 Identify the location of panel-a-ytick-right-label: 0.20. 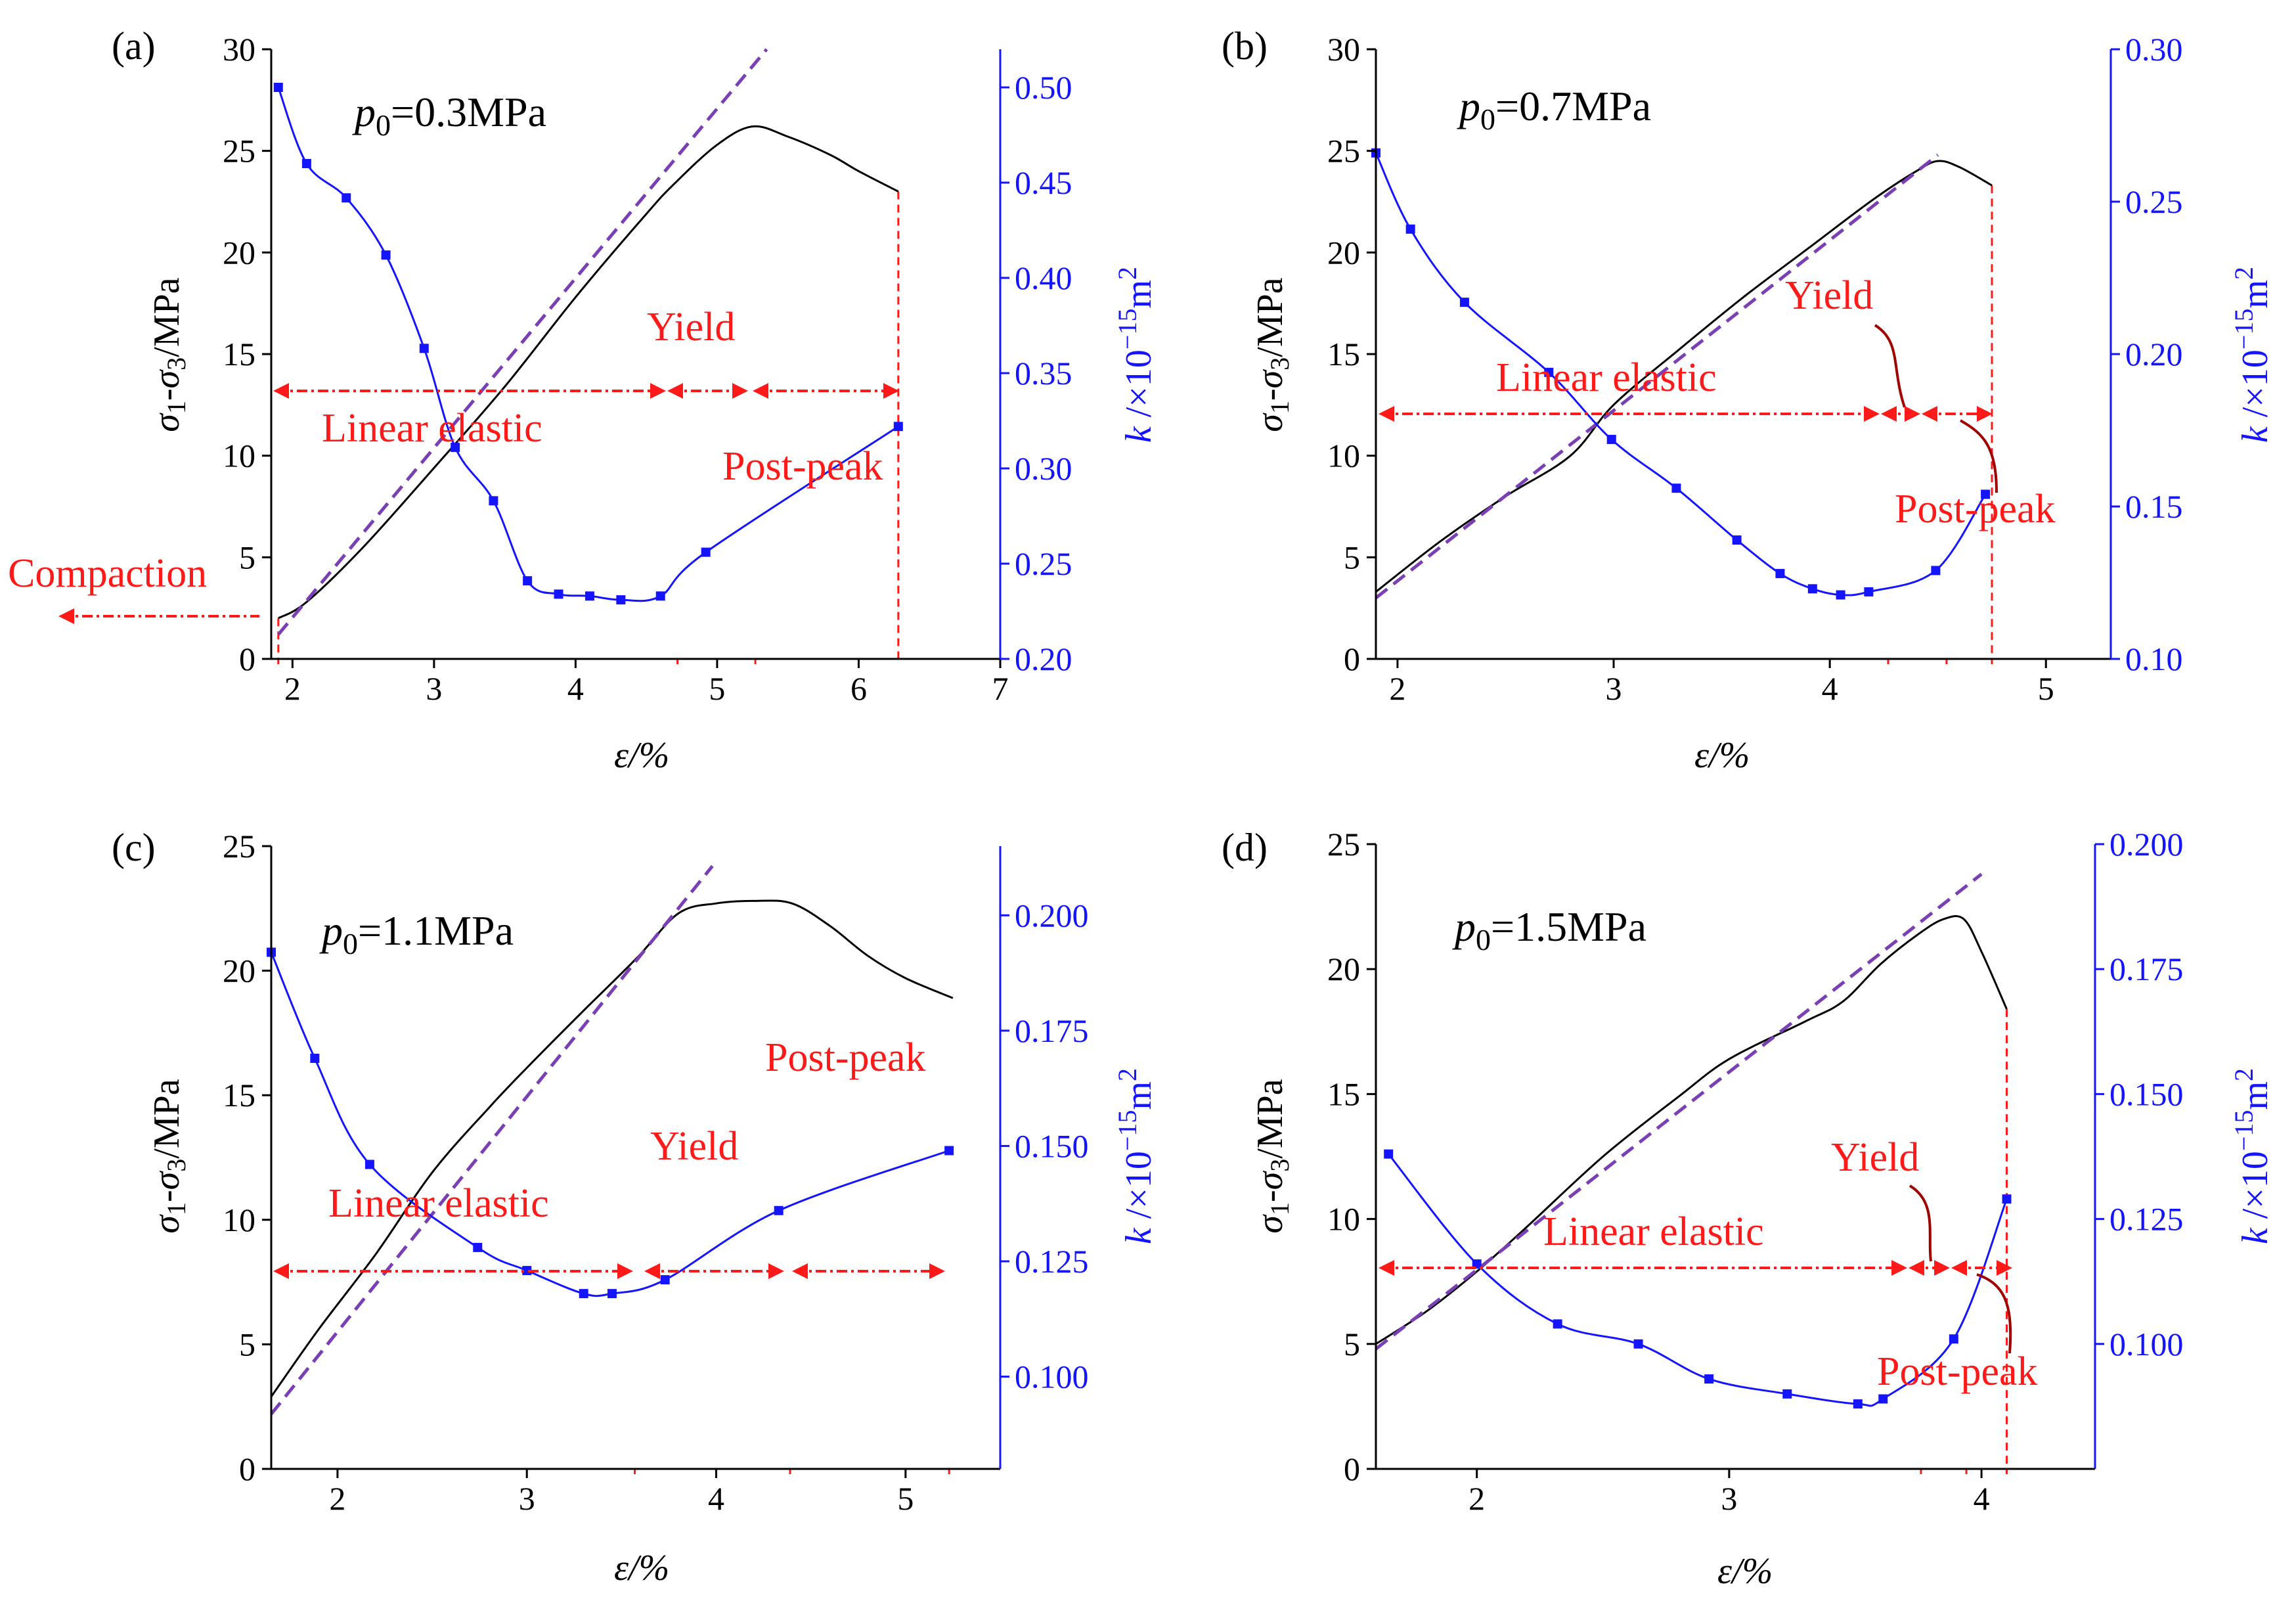
(1043, 659).